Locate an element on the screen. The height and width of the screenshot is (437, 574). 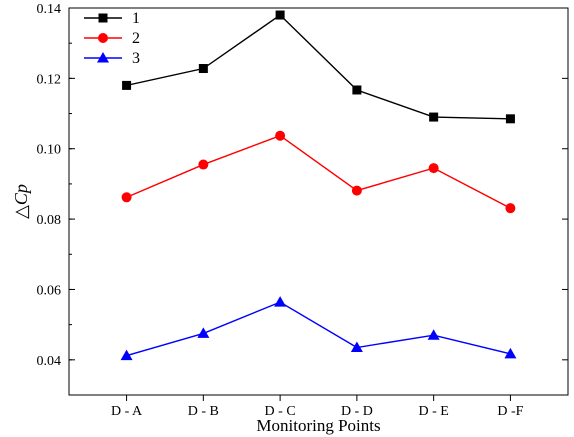
legend-label: 3 is located at coordinates (136, 58).